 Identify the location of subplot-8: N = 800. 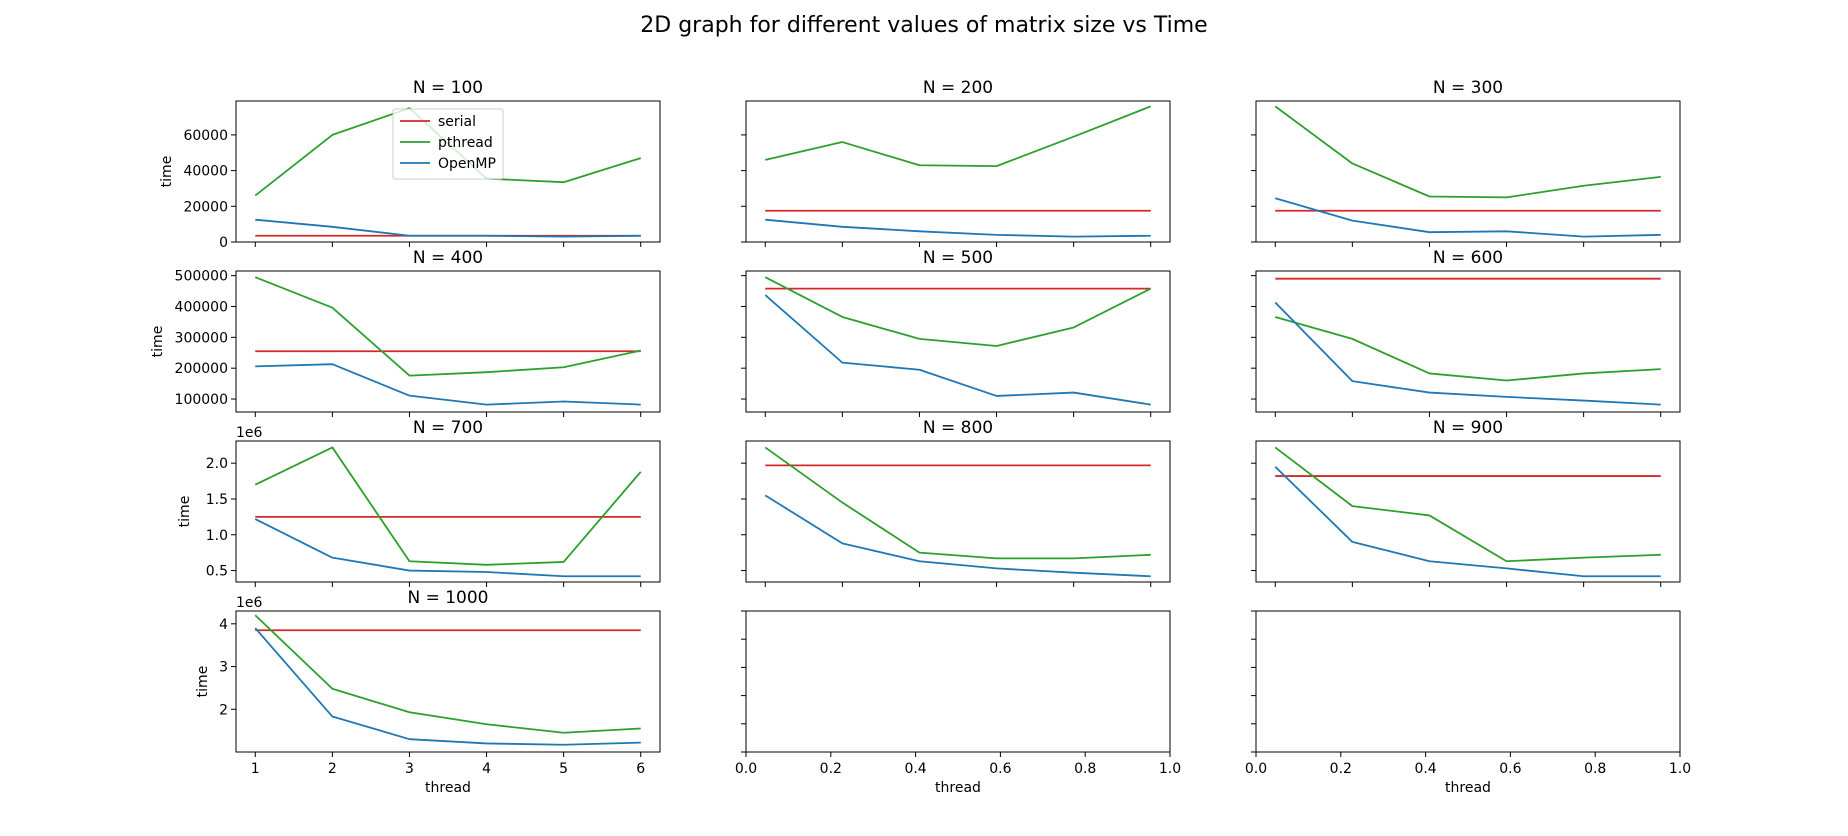
(956, 502).